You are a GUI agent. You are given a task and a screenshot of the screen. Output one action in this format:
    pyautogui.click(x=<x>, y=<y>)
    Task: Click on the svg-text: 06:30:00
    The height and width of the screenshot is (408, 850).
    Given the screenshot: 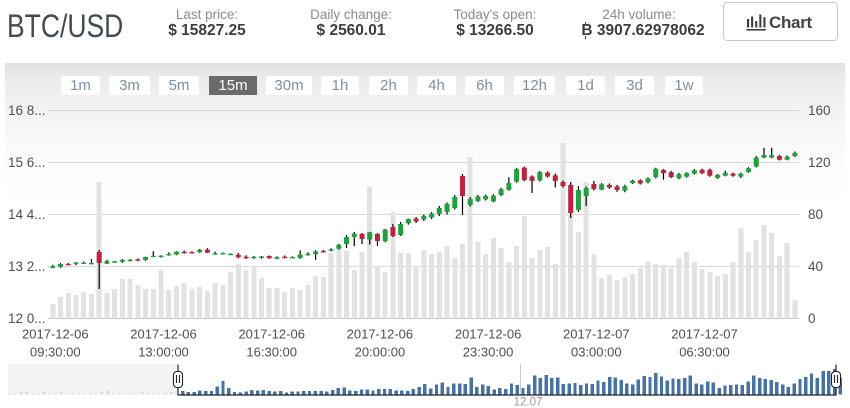 What is the action you would take?
    pyautogui.click(x=704, y=351)
    